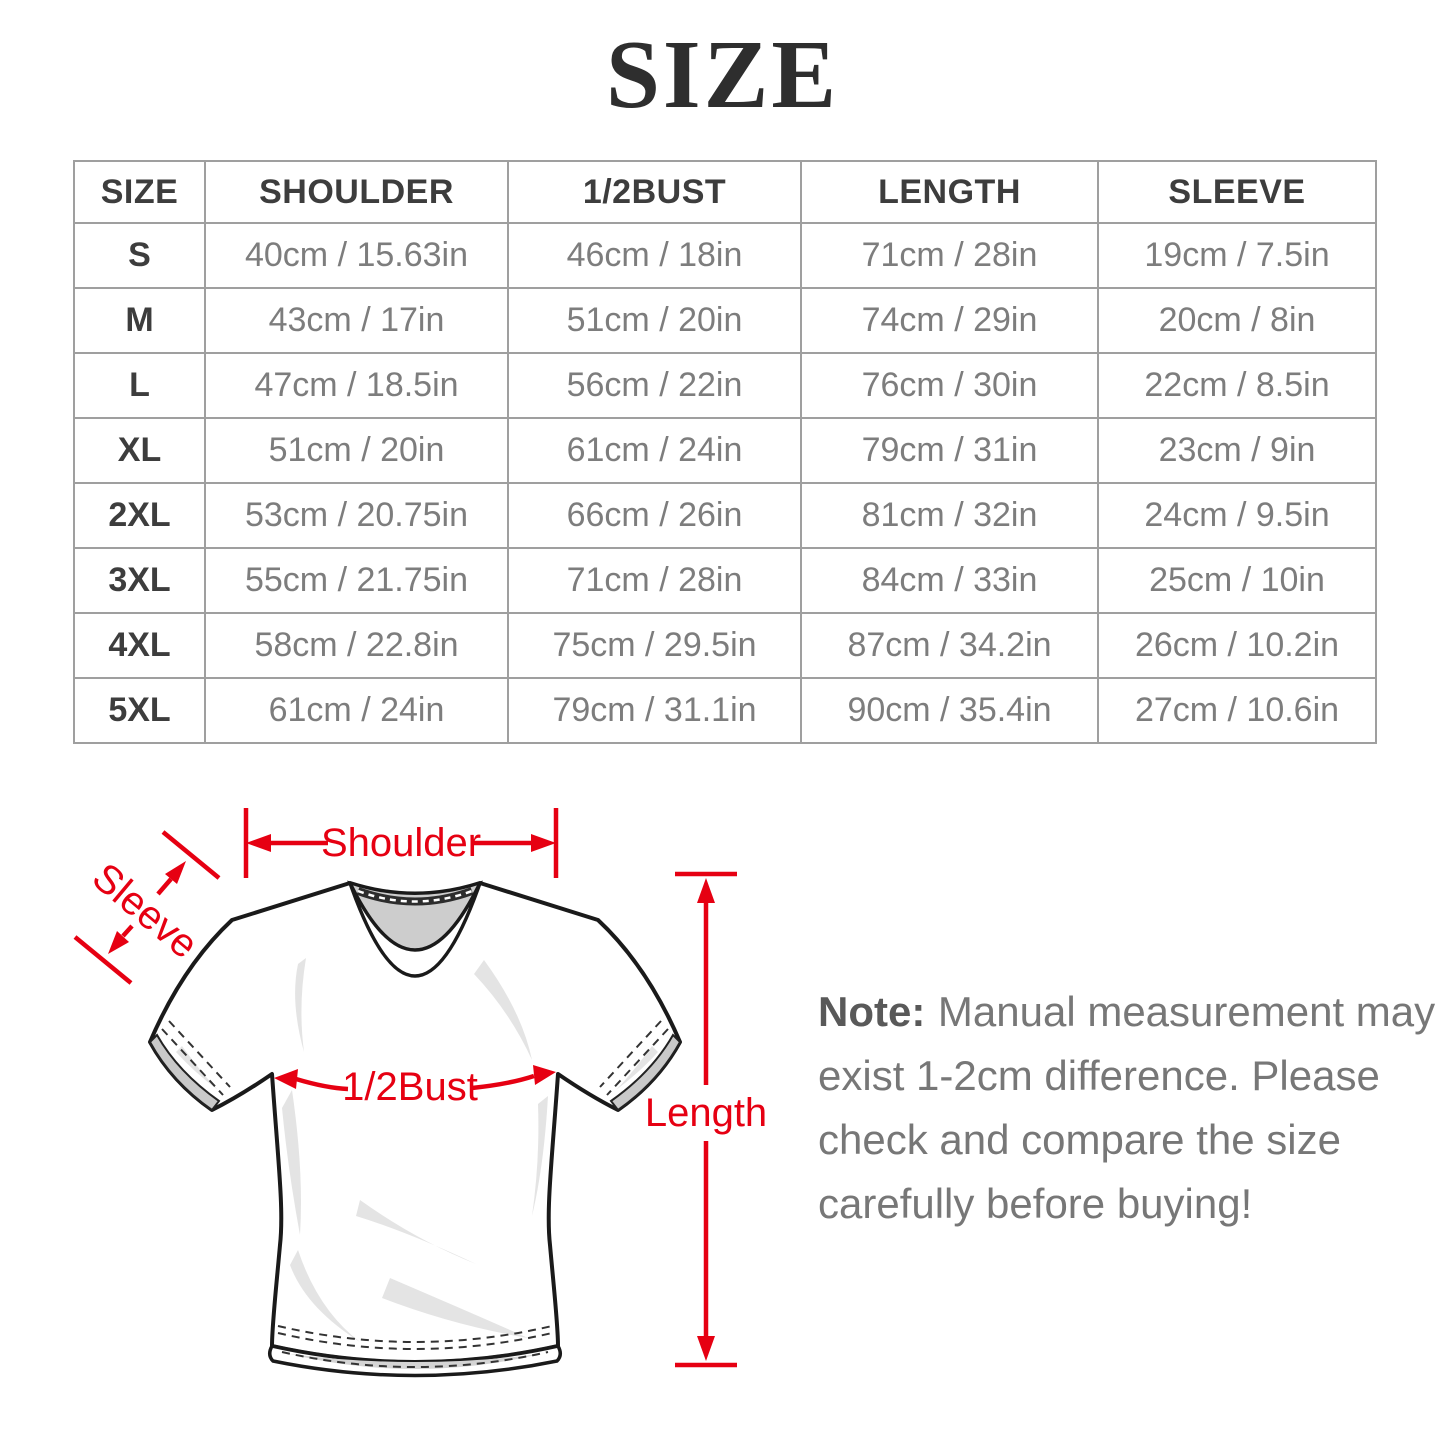 The height and width of the screenshot is (1445, 1445). What do you see at coordinates (415, 1341) in the screenshot?
I see `hem-stitch` at bounding box center [415, 1341].